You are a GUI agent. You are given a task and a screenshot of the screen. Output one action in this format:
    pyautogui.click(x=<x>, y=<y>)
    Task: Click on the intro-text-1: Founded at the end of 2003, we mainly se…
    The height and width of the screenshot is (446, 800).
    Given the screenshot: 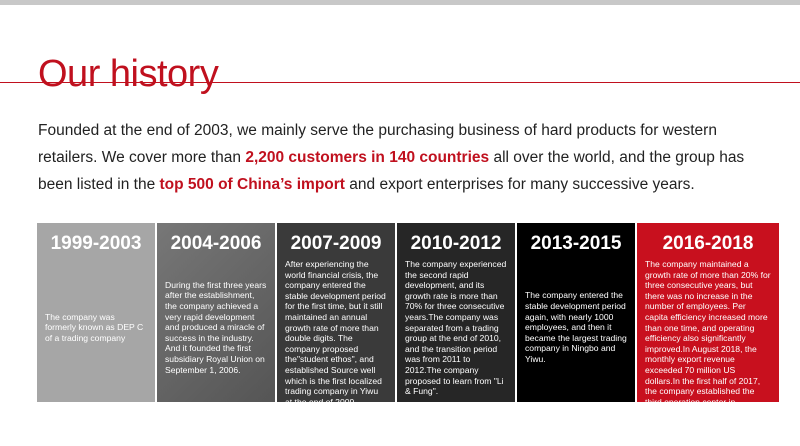 What is the action you would take?
    pyautogui.click(x=377, y=144)
    